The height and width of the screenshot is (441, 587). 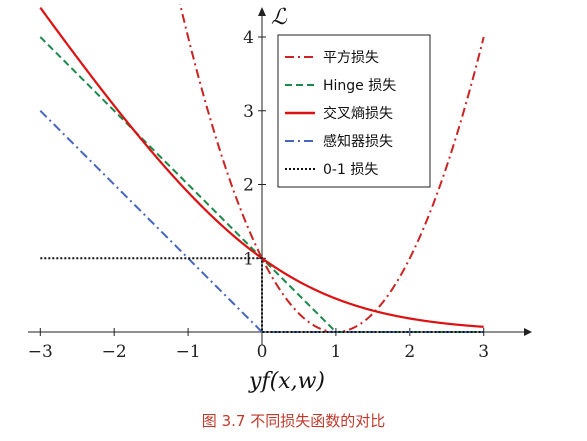 I want to click on legend-label: 感知器损失, so click(x=358, y=141).